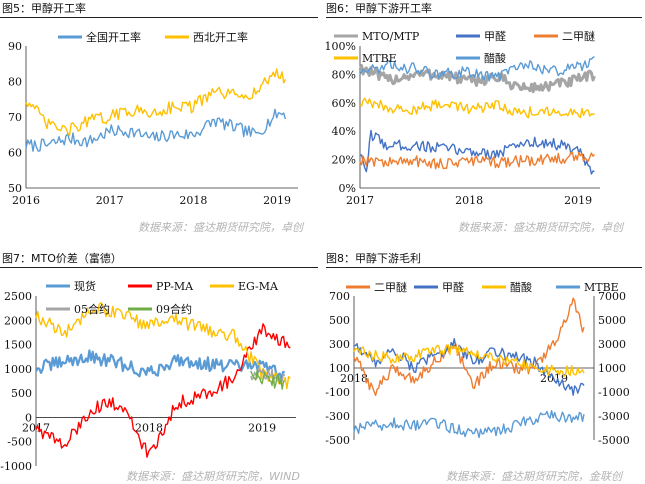  Describe the element at coordinates (193, 200) in the screenshot. I see `chart1-x-tick-label: 2018` at that location.